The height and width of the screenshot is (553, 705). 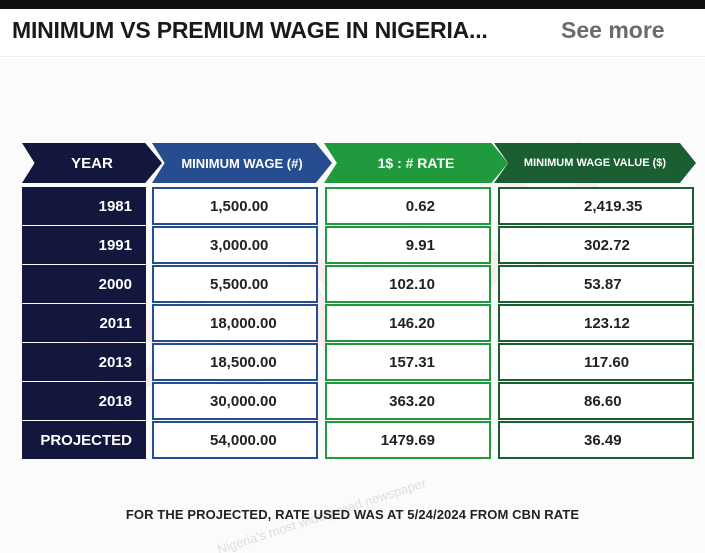 I want to click on cell-minimum-wage: 18,000.00, so click(x=235, y=323).